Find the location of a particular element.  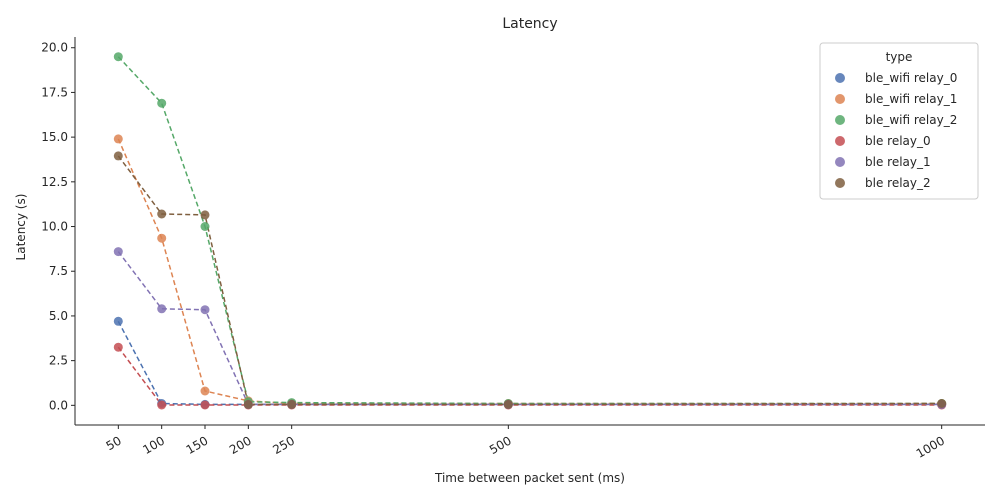

legend-label-0: ble_wifi relay_0 is located at coordinates (911, 78).